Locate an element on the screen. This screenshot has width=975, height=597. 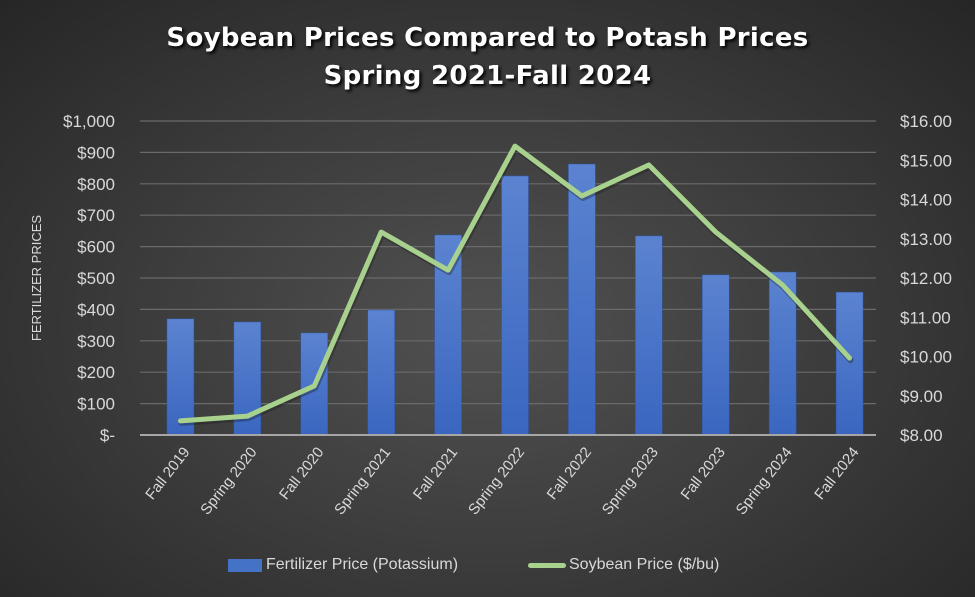
x-axis-tick: Spring 2024 is located at coordinates (764, 481).